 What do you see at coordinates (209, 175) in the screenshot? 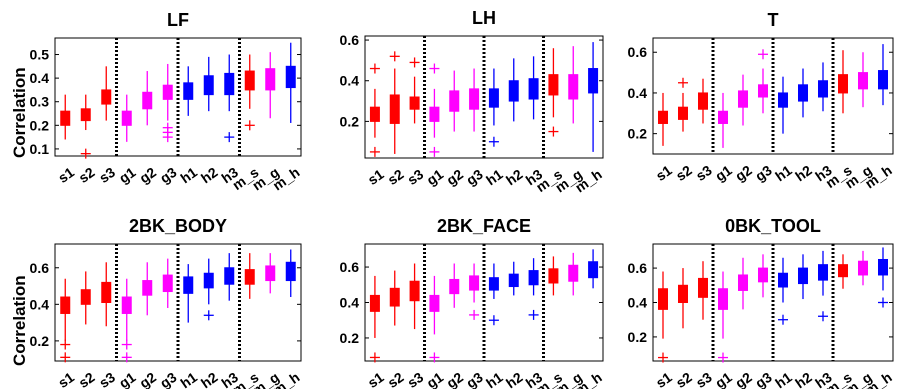
I see `x-tick-label: h2` at bounding box center [209, 175].